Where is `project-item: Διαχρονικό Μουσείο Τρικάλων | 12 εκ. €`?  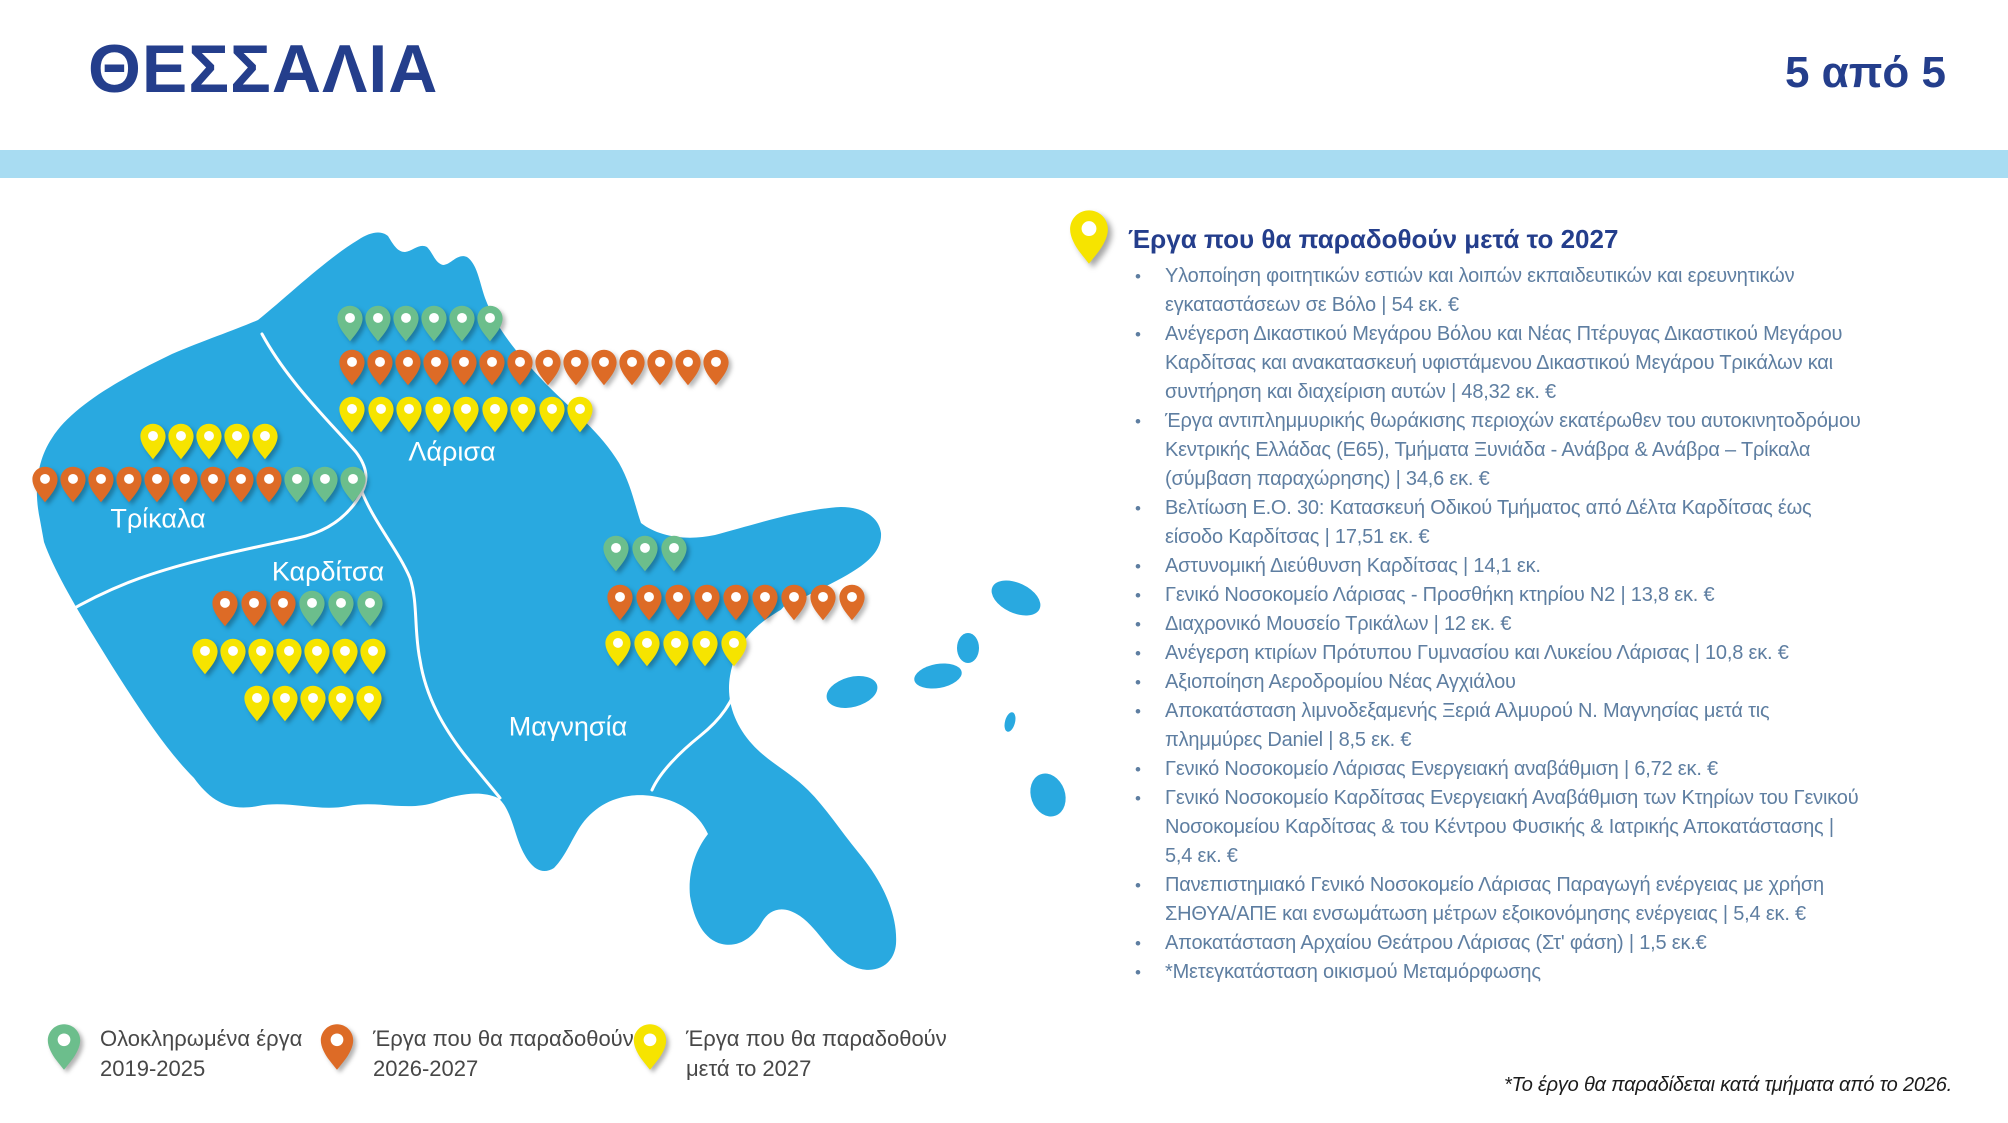
project-item: Διαχρονικό Μουσείο Τρικάλων | 12 εκ. € is located at coordinates (1500, 624).